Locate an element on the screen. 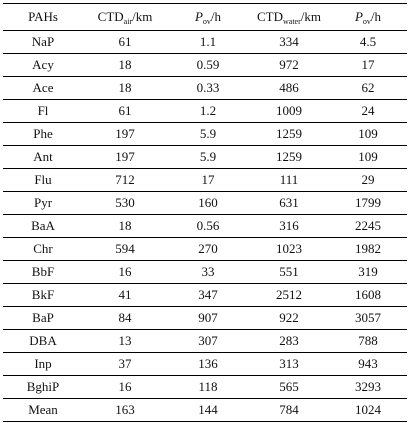 The image size is (411, 423). cell-ctd-air: 13 is located at coordinates (125, 341).